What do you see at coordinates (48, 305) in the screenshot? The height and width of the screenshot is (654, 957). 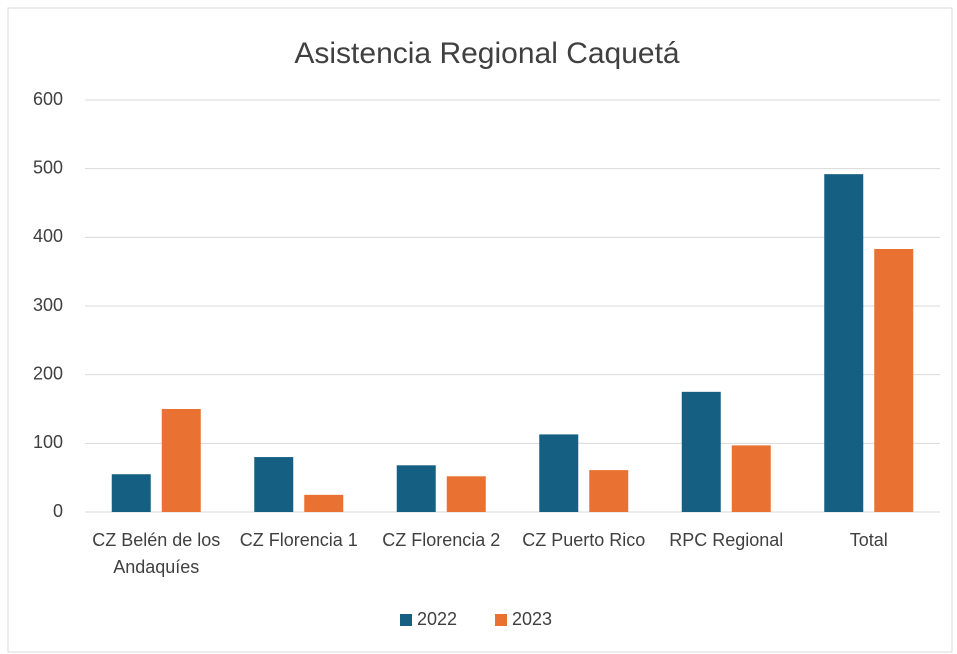 I see `y-tick-label: 300` at bounding box center [48, 305].